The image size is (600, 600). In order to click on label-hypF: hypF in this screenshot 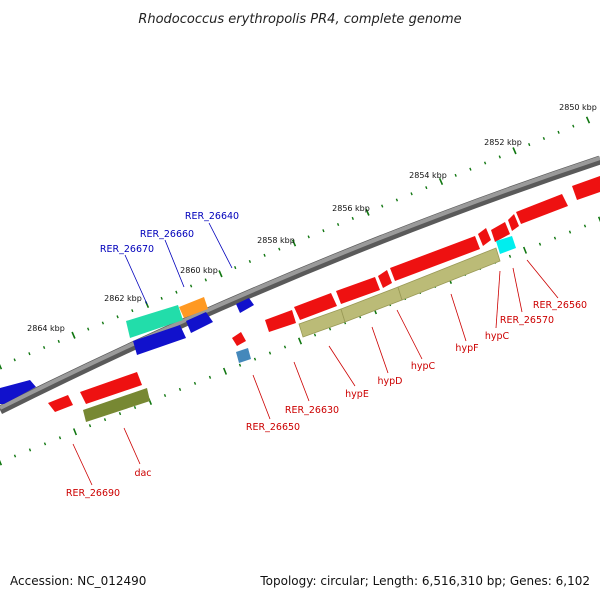, I will do `click(466, 348)`.